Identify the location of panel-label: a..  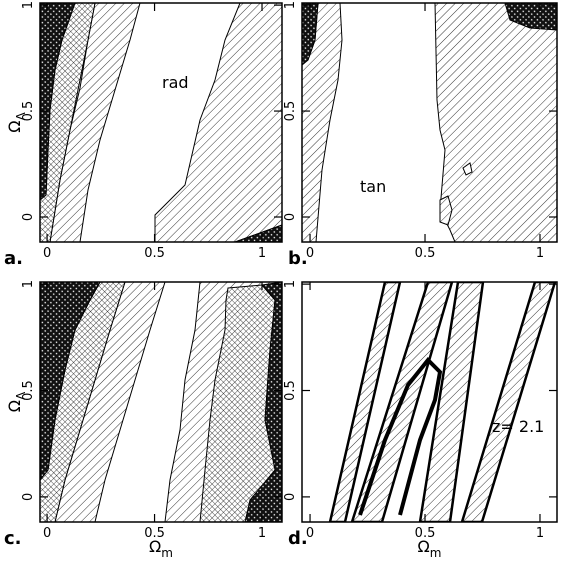
(13, 258).